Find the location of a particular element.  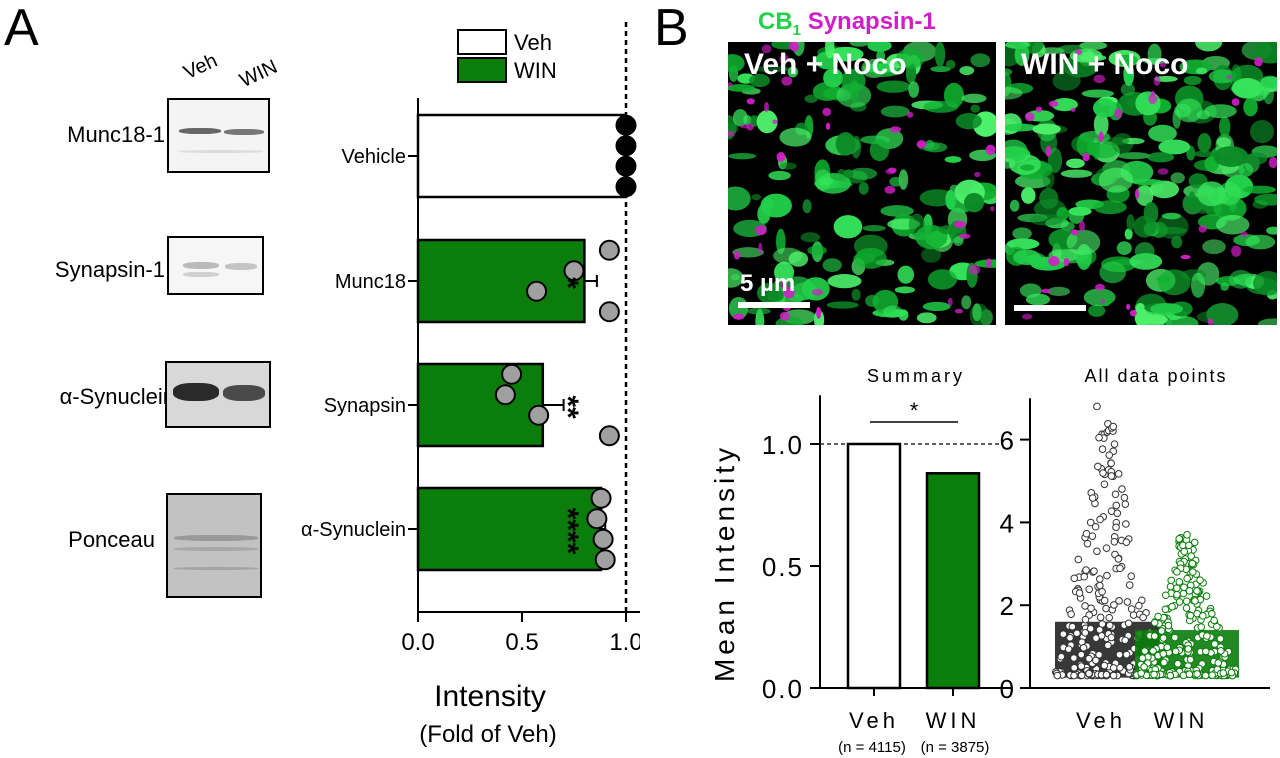

scatter-group-win is located at coordinates (1186, 605).